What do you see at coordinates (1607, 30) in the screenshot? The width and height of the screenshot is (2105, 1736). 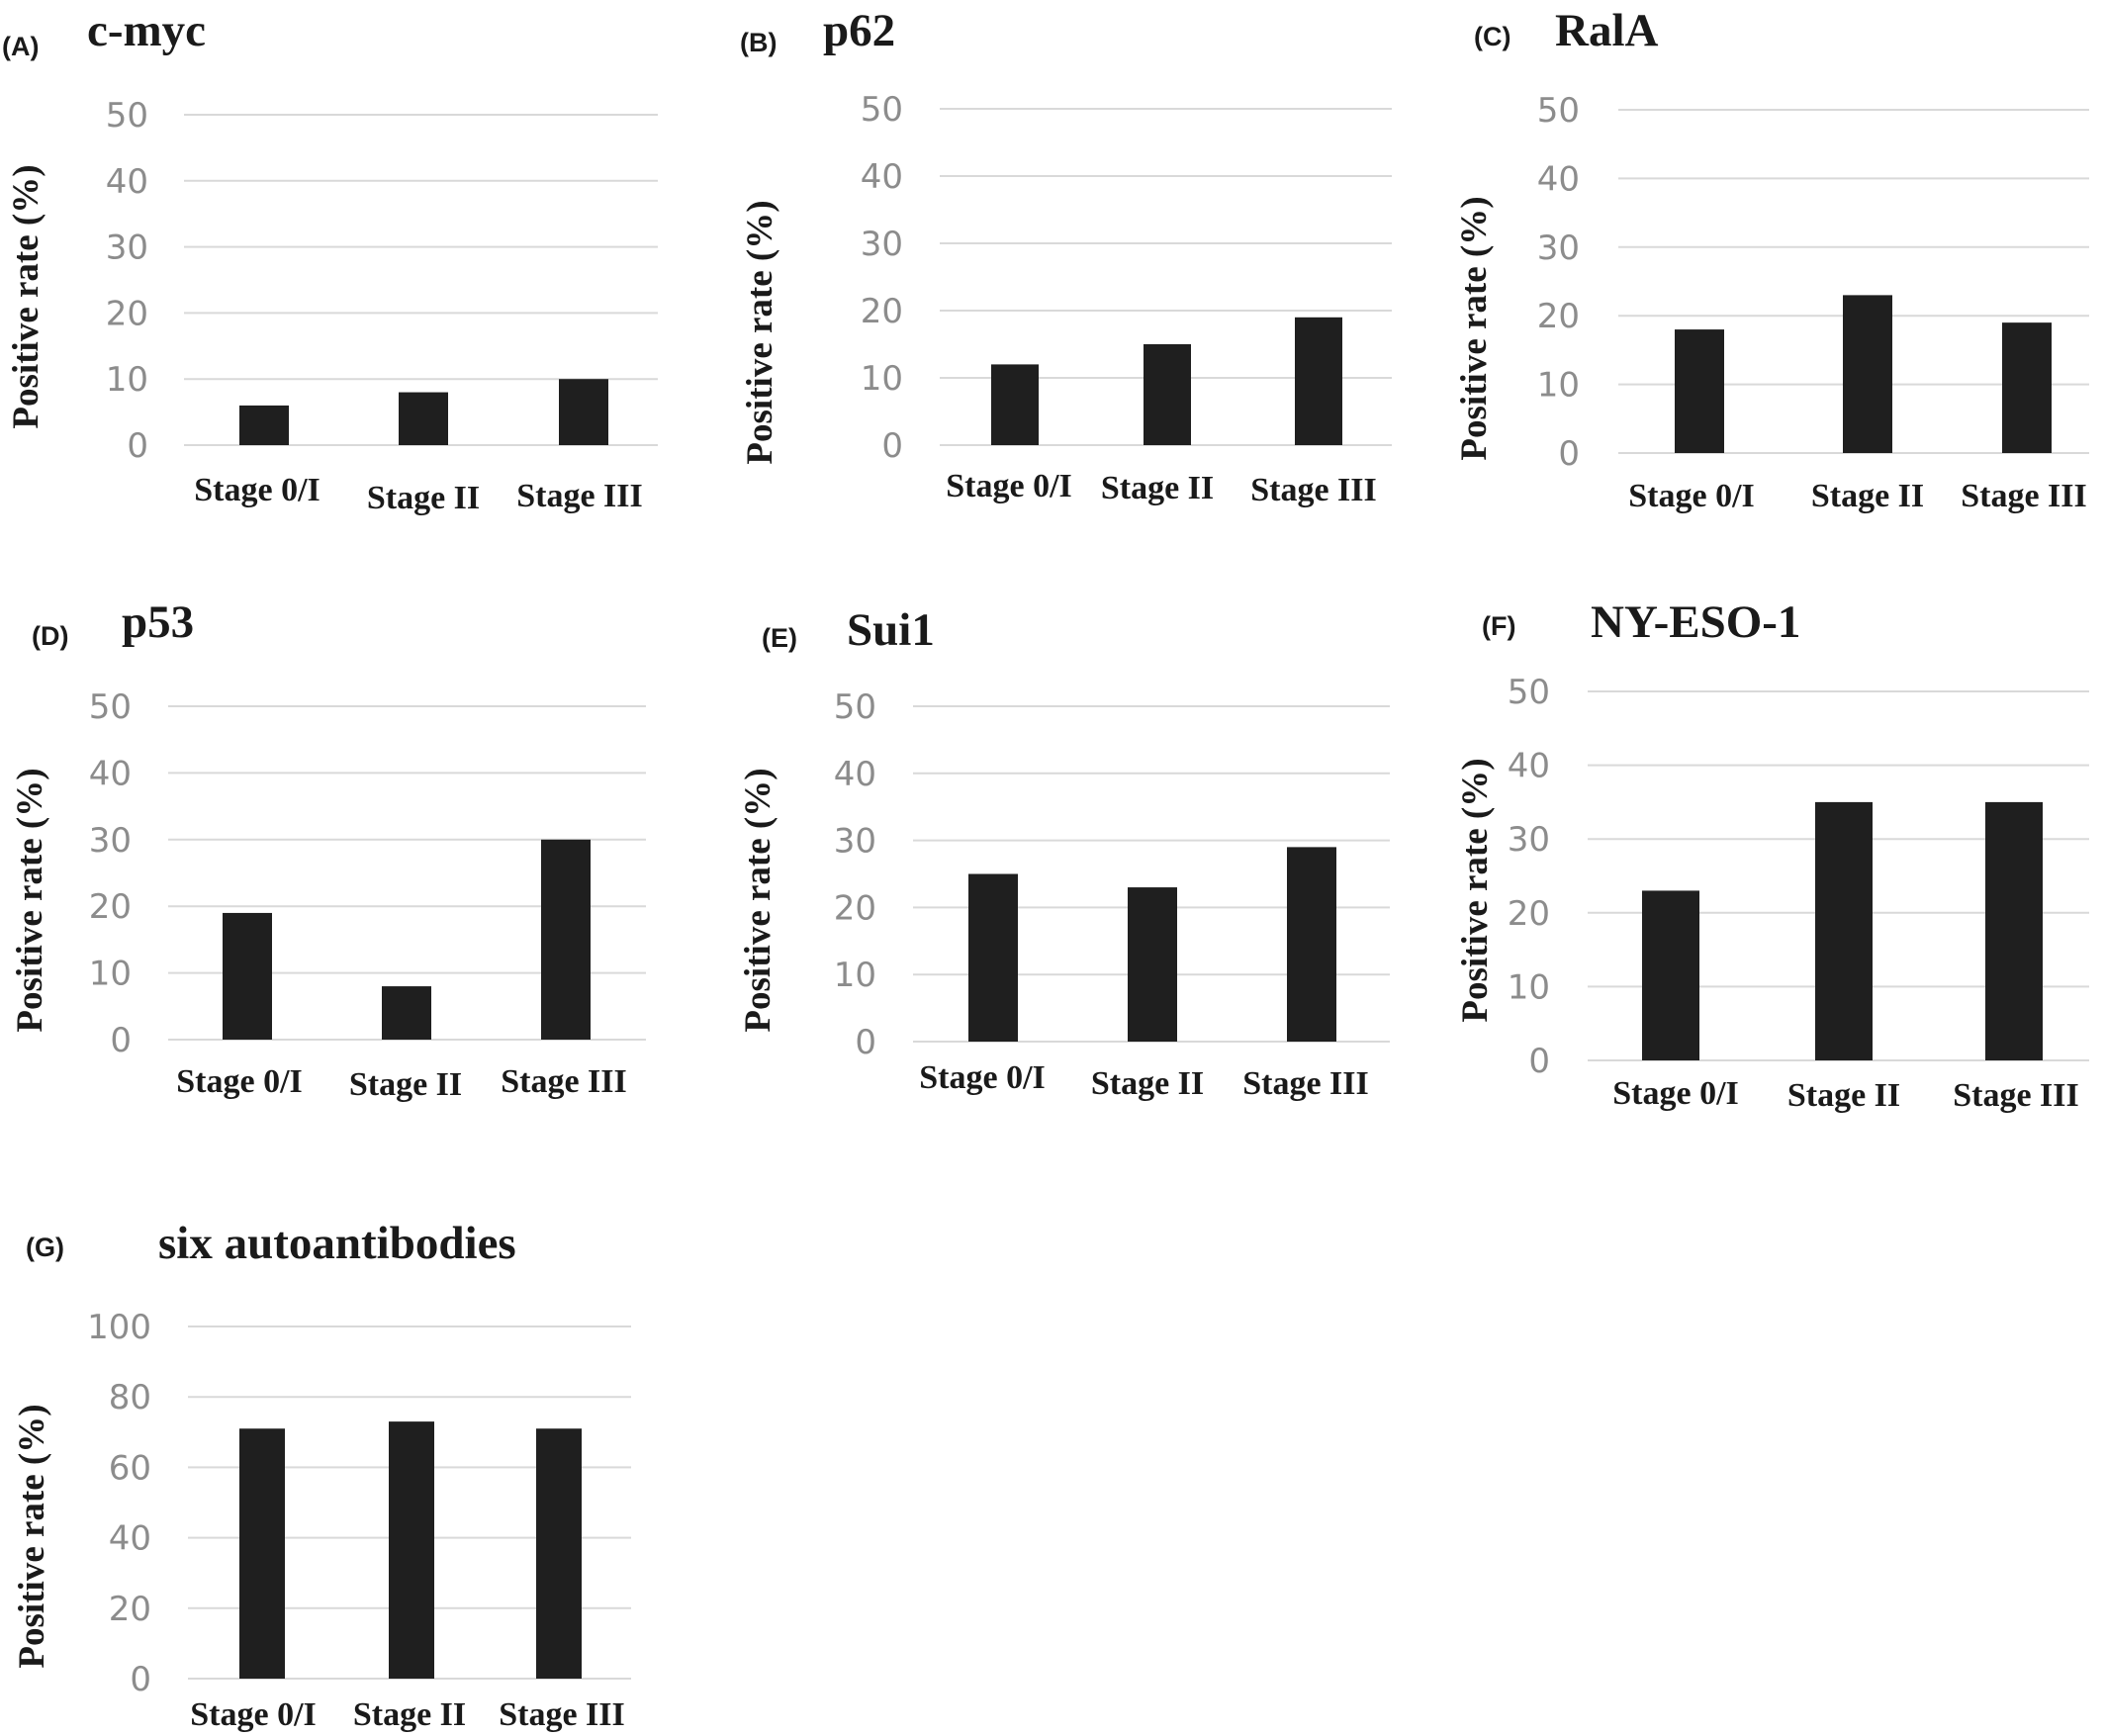 I see `chart-title: RalA` at bounding box center [1607, 30].